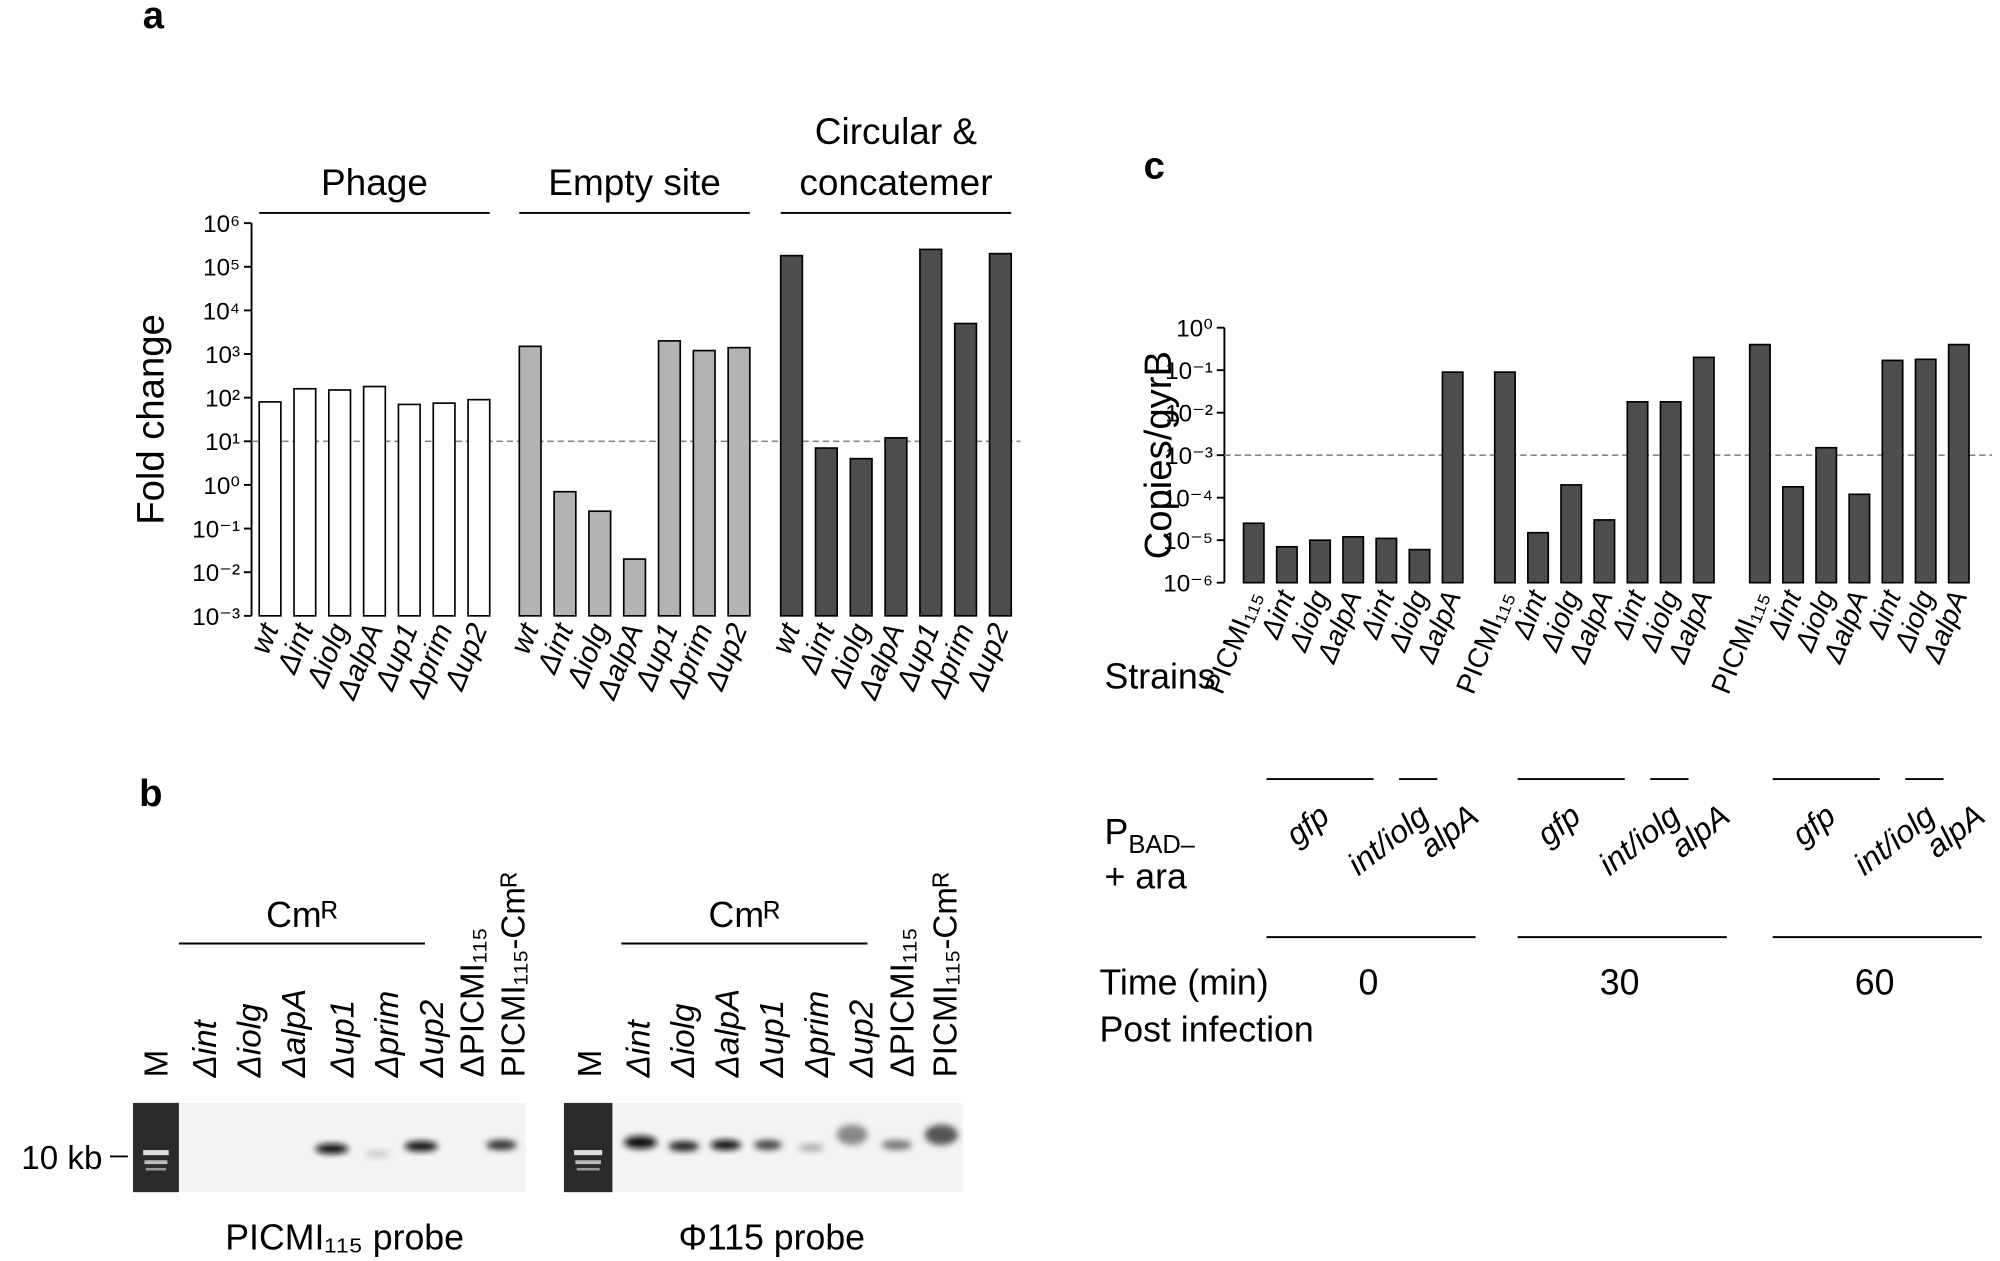 This screenshot has width=2000, height=1261. What do you see at coordinates (61, 1158) in the screenshot?
I see `marker-label: 10 kb` at bounding box center [61, 1158].